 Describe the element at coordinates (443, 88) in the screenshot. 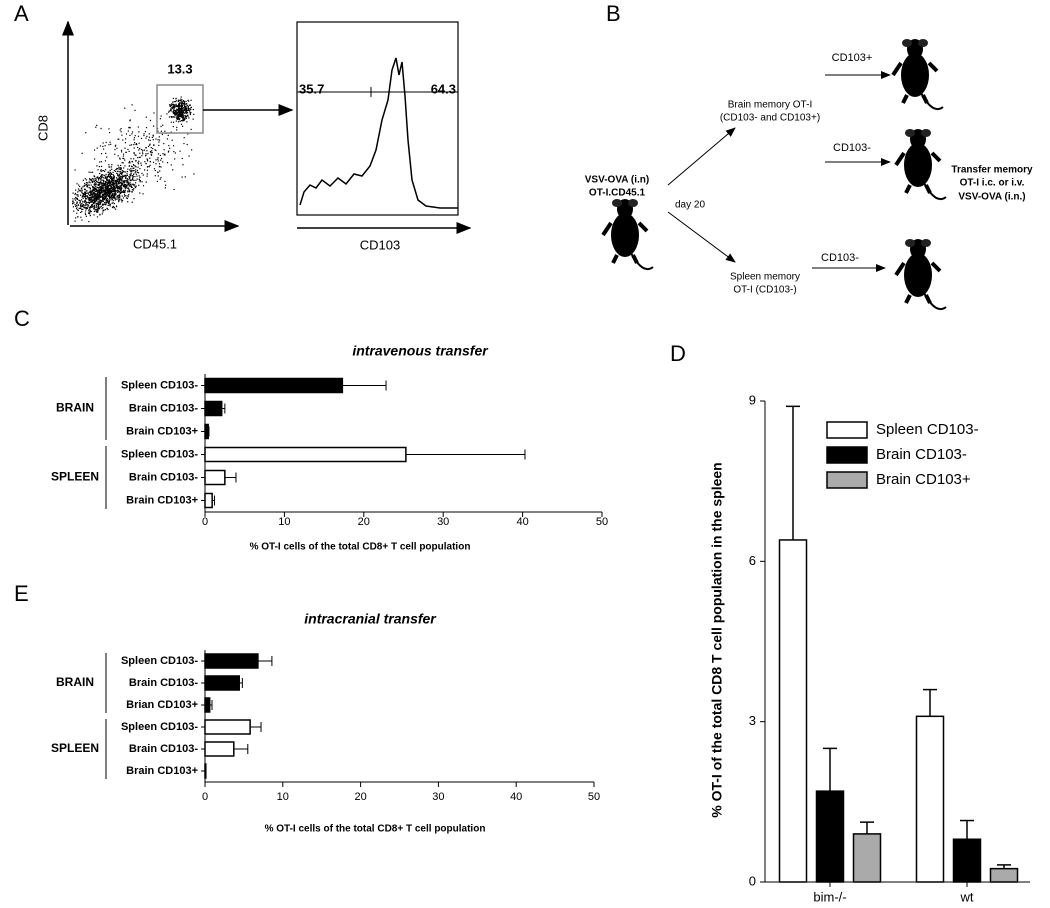

I see `gate-value: 64.3` at that location.